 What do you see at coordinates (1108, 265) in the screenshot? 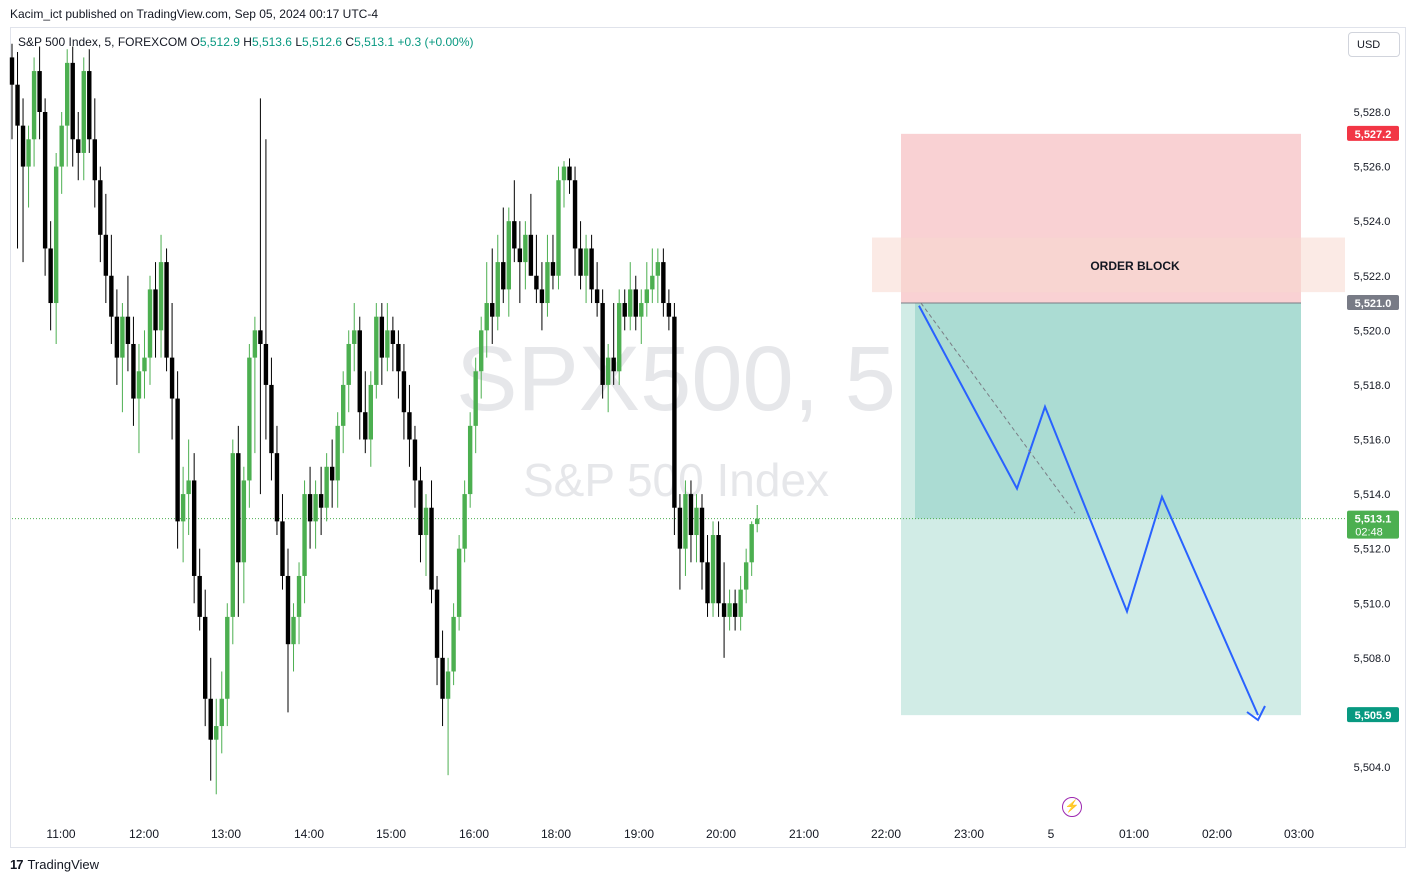
I see `order-block-zone` at bounding box center [1108, 265].